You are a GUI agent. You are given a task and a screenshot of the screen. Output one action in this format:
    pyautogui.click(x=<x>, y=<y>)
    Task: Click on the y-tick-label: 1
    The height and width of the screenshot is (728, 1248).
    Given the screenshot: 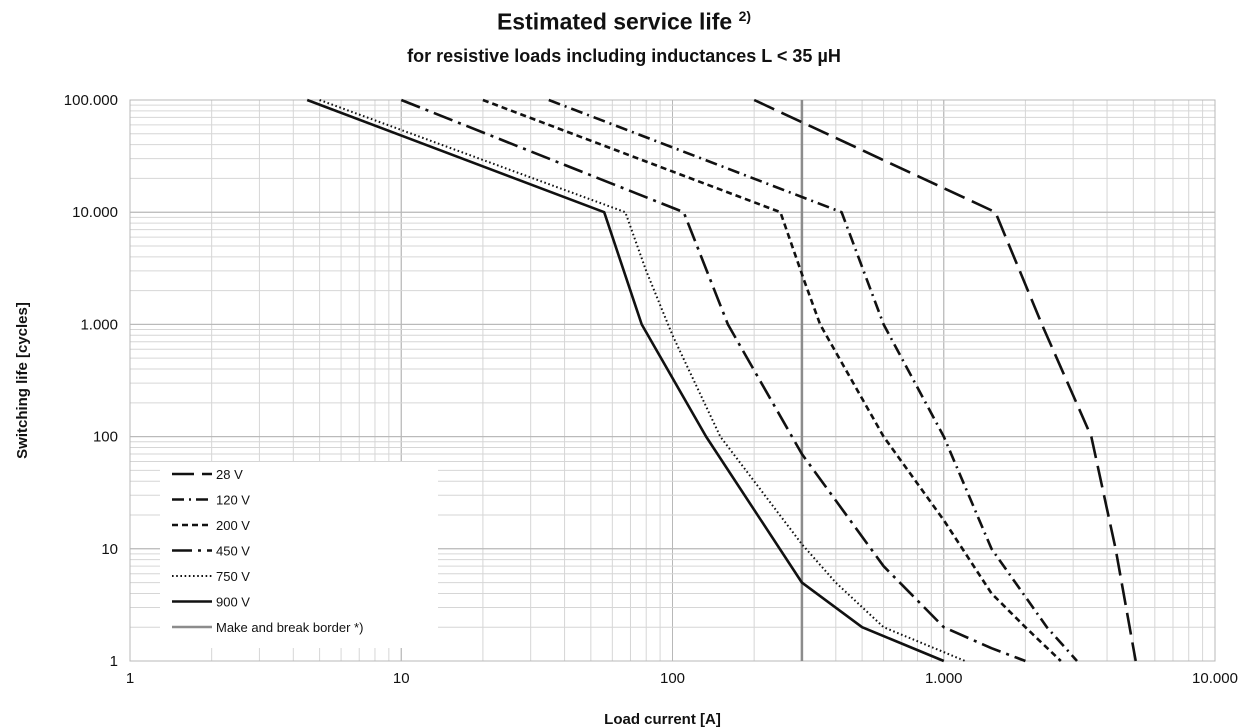 What is the action you would take?
    pyautogui.click(x=114, y=661)
    